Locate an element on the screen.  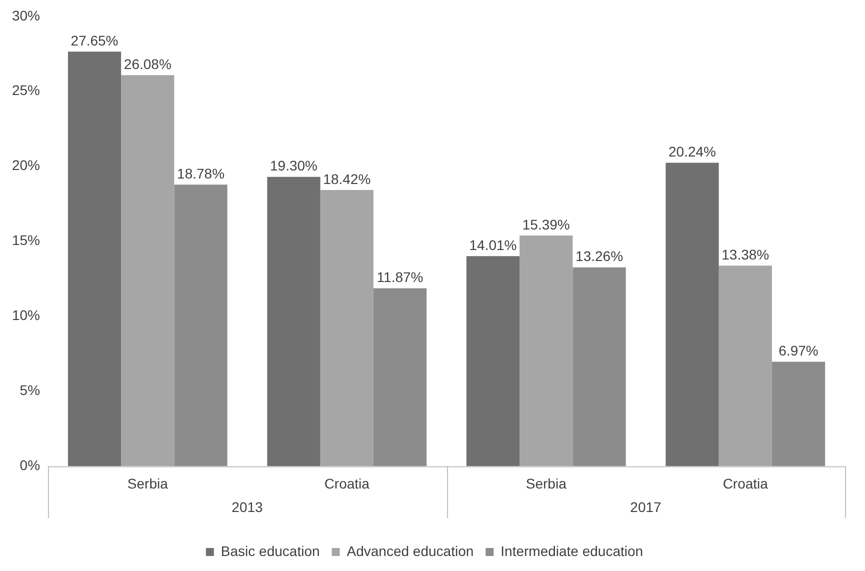
data-label: 18.78% is located at coordinates (201, 173).